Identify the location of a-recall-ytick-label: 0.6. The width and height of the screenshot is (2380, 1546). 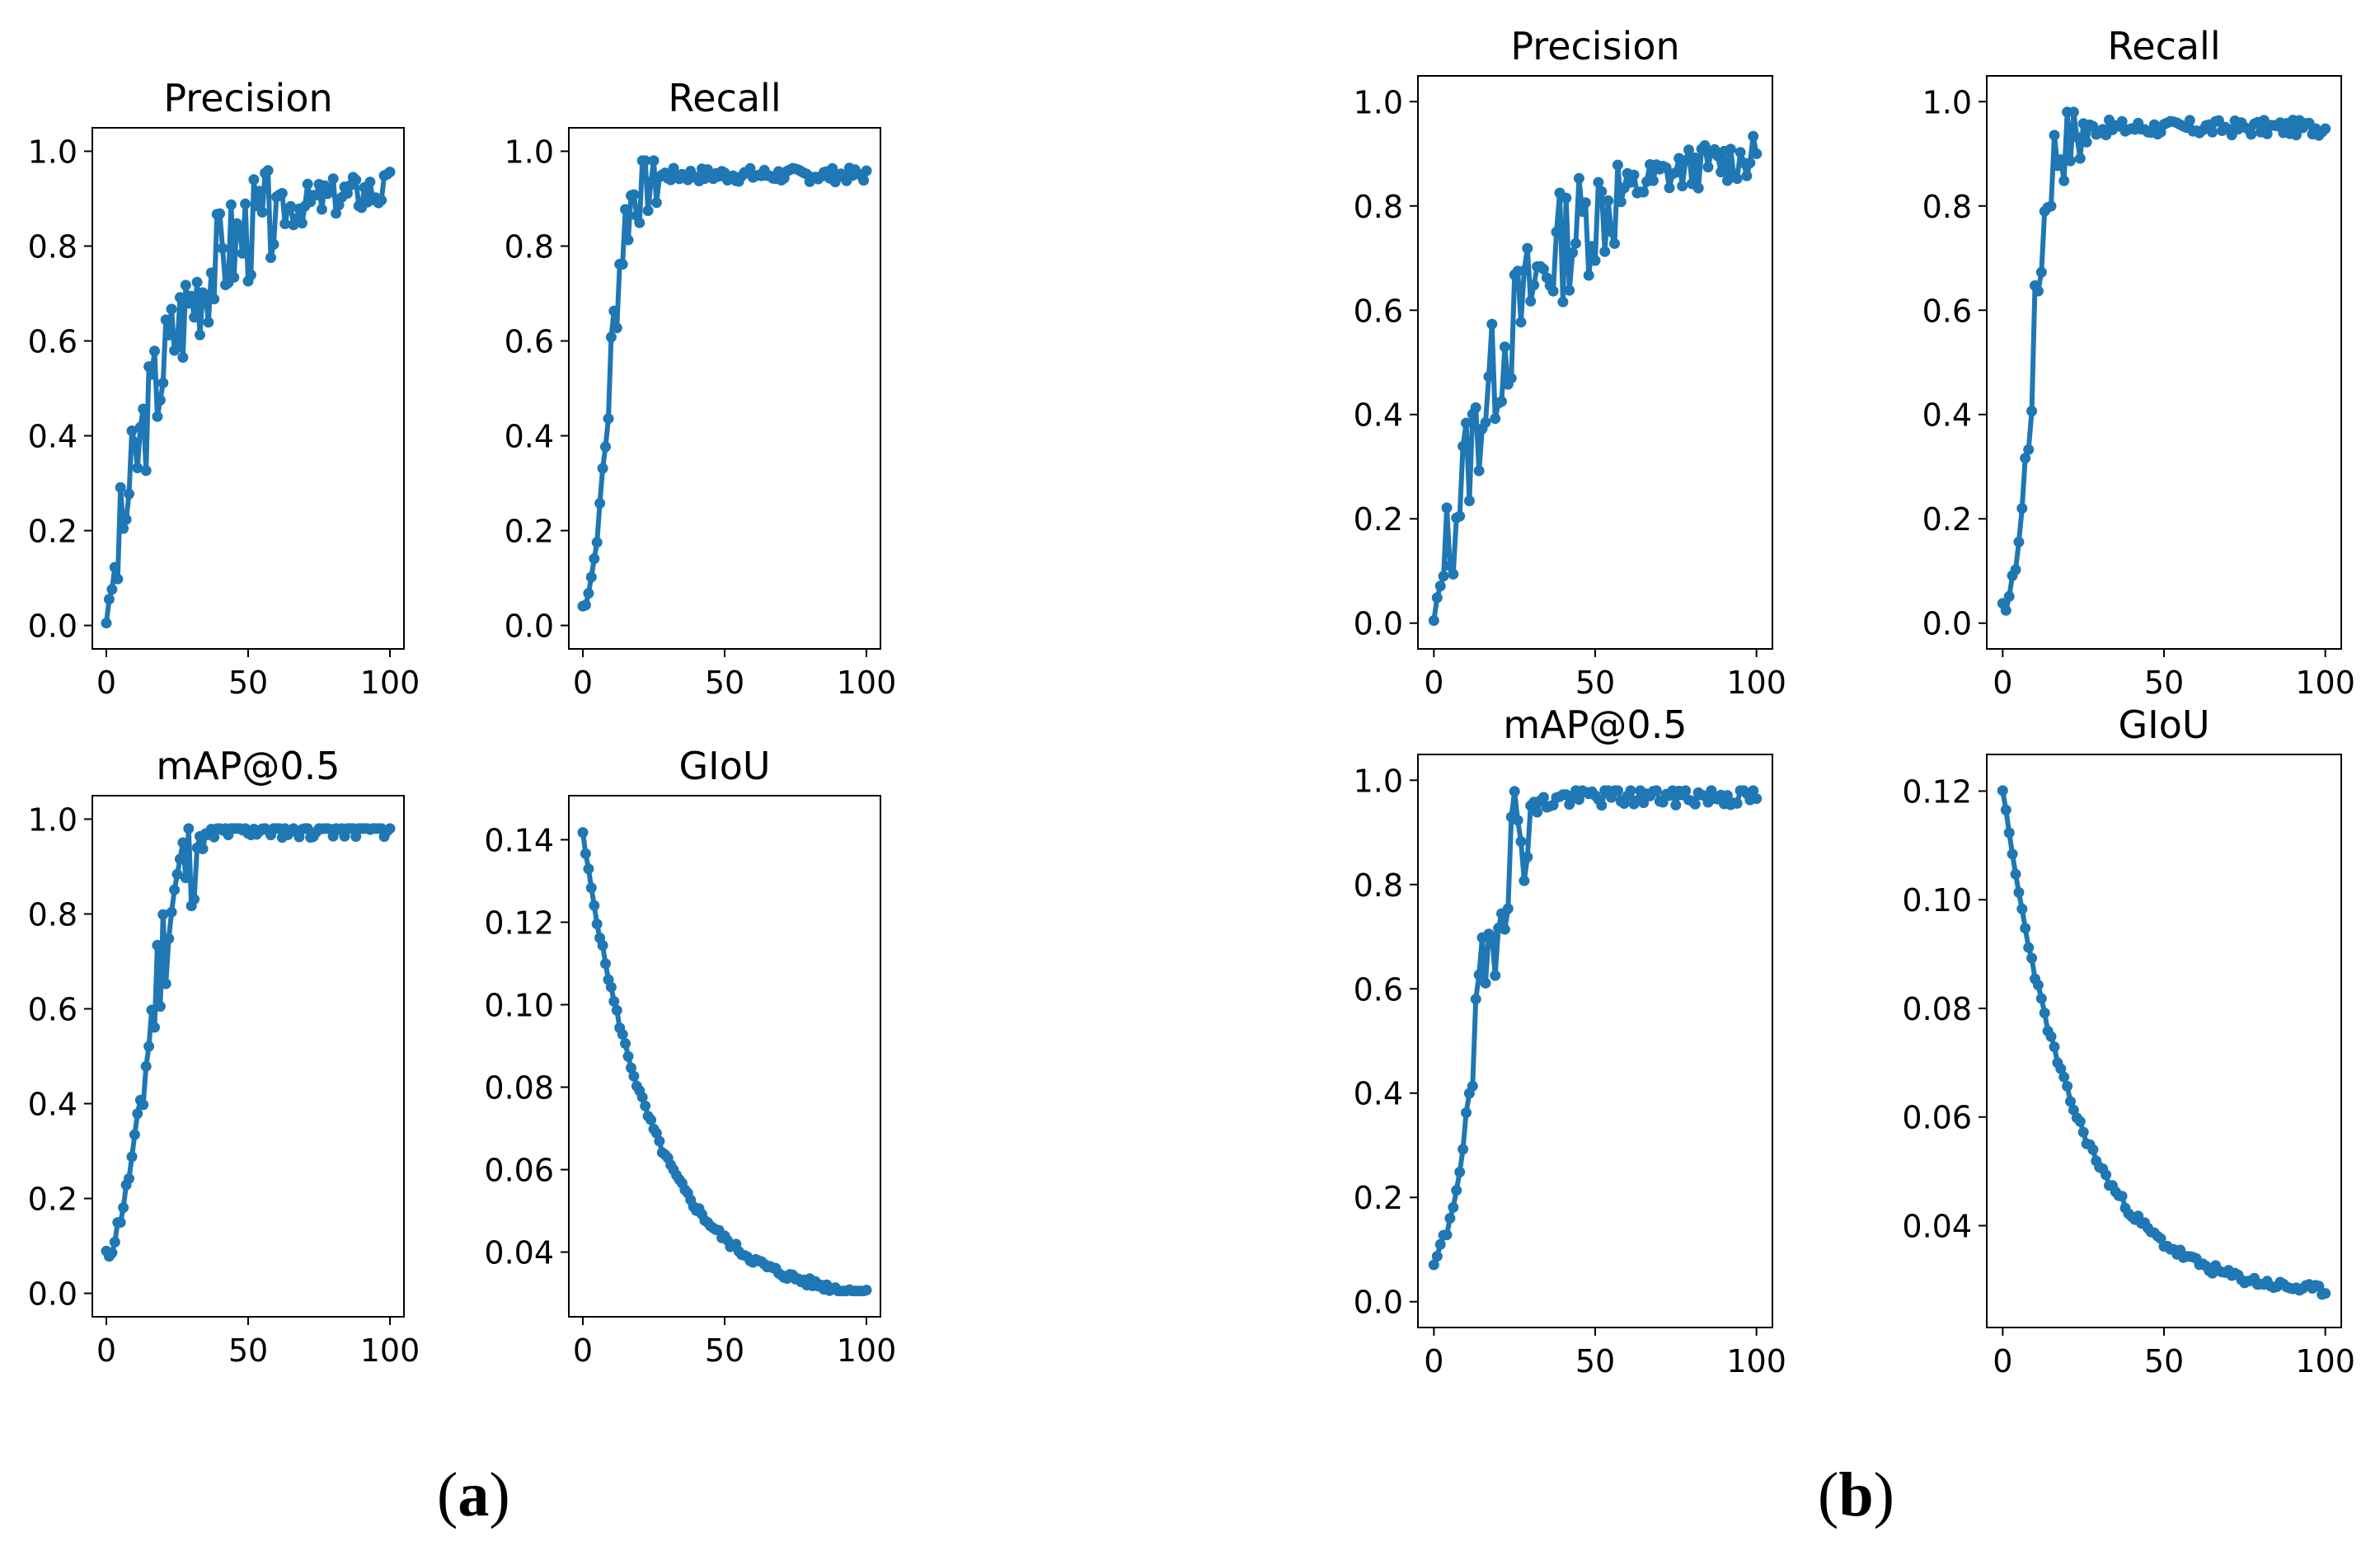
(529, 341).